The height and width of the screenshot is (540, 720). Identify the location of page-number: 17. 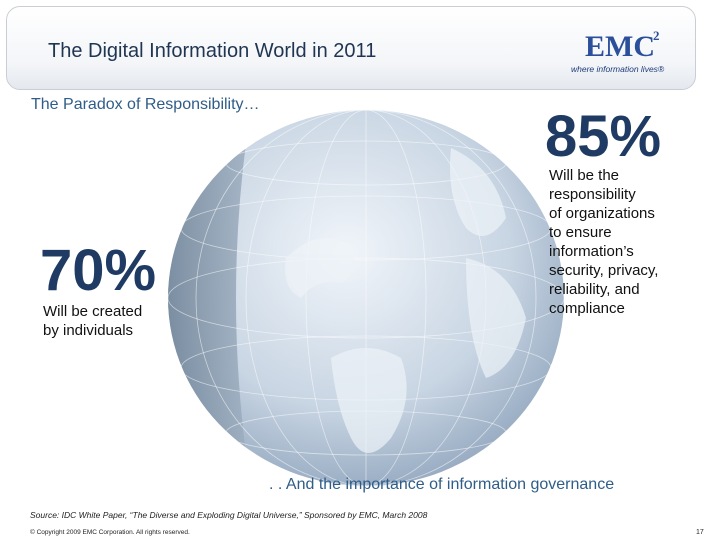
(700, 532).